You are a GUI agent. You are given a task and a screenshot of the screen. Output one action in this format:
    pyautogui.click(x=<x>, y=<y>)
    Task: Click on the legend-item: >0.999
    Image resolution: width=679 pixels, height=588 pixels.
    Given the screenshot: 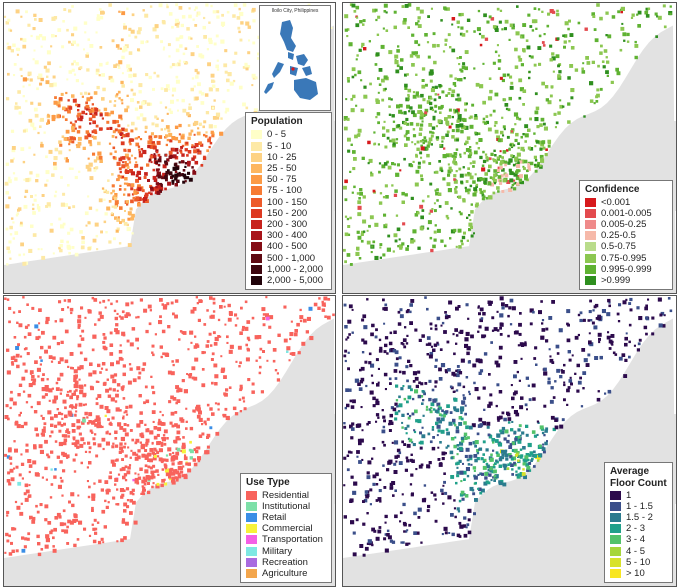 What is the action you would take?
    pyautogui.click(x=626, y=280)
    